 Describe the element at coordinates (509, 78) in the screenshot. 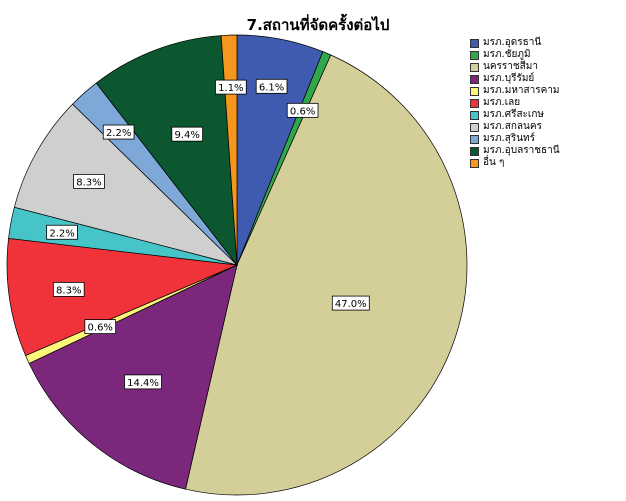

I see `legend-label: มรภ.บุรีรัมย์` at that location.